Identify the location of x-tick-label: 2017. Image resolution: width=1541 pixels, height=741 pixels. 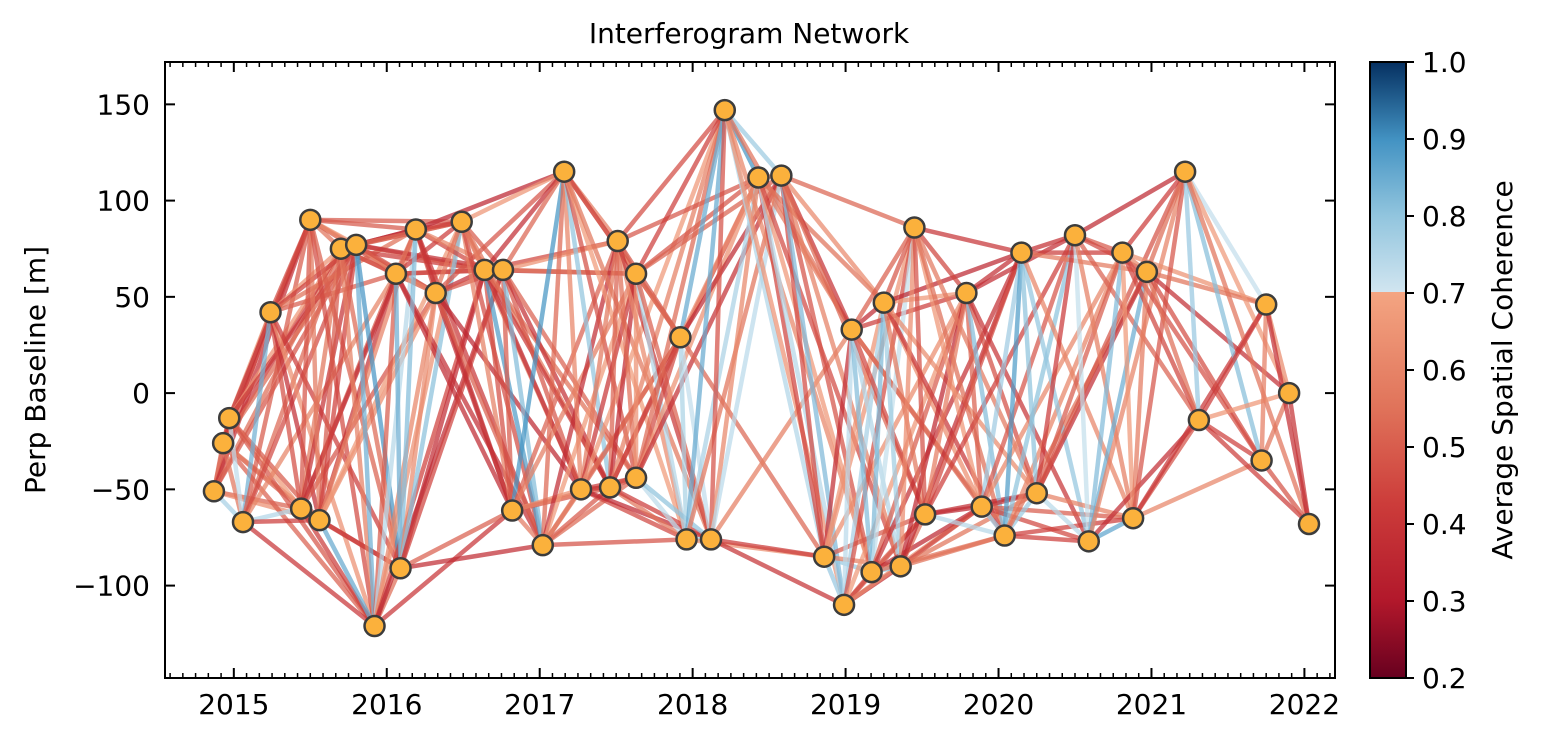
(539, 704).